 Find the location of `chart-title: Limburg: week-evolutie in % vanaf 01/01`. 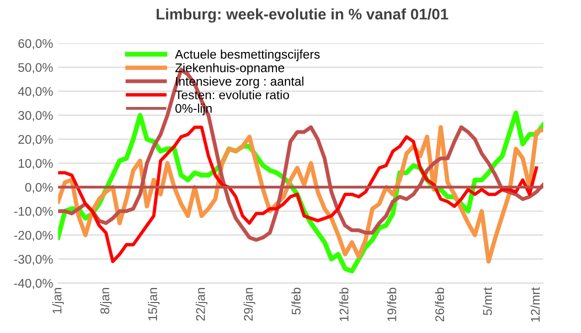

chart-title: Limburg: week-evolutie in % vanaf 01/01 is located at coordinates (302, 15).